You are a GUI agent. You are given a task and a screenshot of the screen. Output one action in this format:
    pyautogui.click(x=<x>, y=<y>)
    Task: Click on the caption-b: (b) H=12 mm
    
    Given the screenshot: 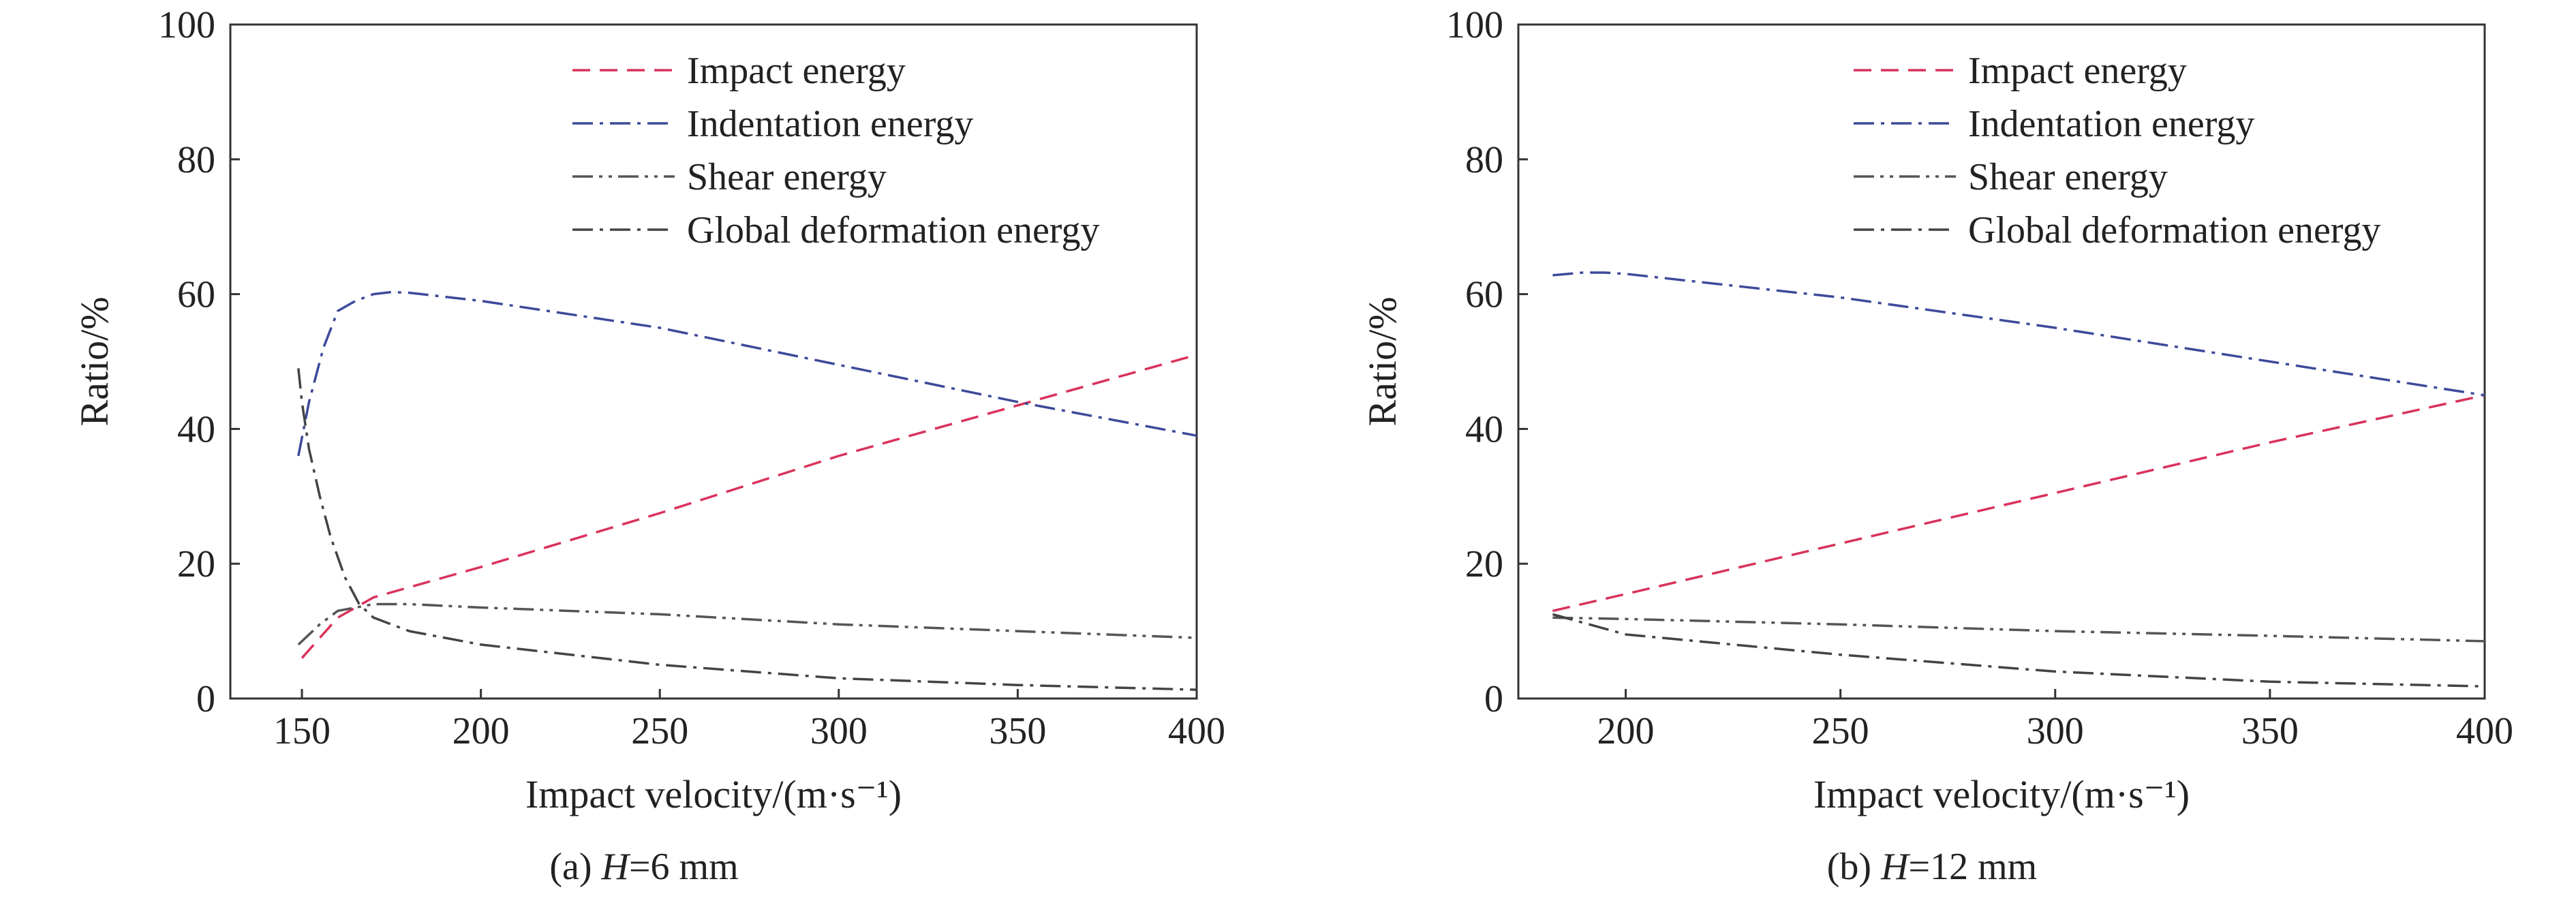 What is the action you would take?
    pyautogui.click(x=1932, y=867)
    